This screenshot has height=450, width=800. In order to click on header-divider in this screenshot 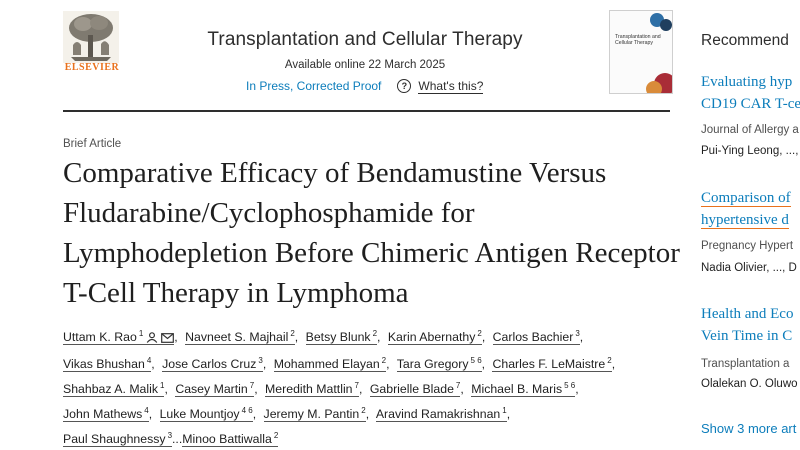, I will do `click(366, 111)`.